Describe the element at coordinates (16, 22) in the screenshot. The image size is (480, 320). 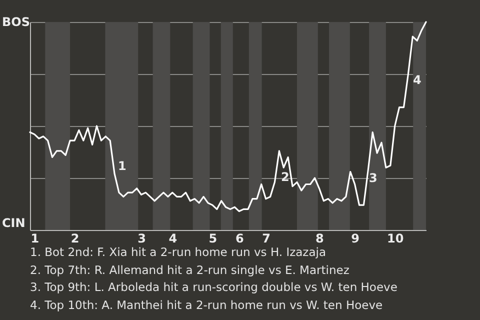
I see `text: BOS` at that location.